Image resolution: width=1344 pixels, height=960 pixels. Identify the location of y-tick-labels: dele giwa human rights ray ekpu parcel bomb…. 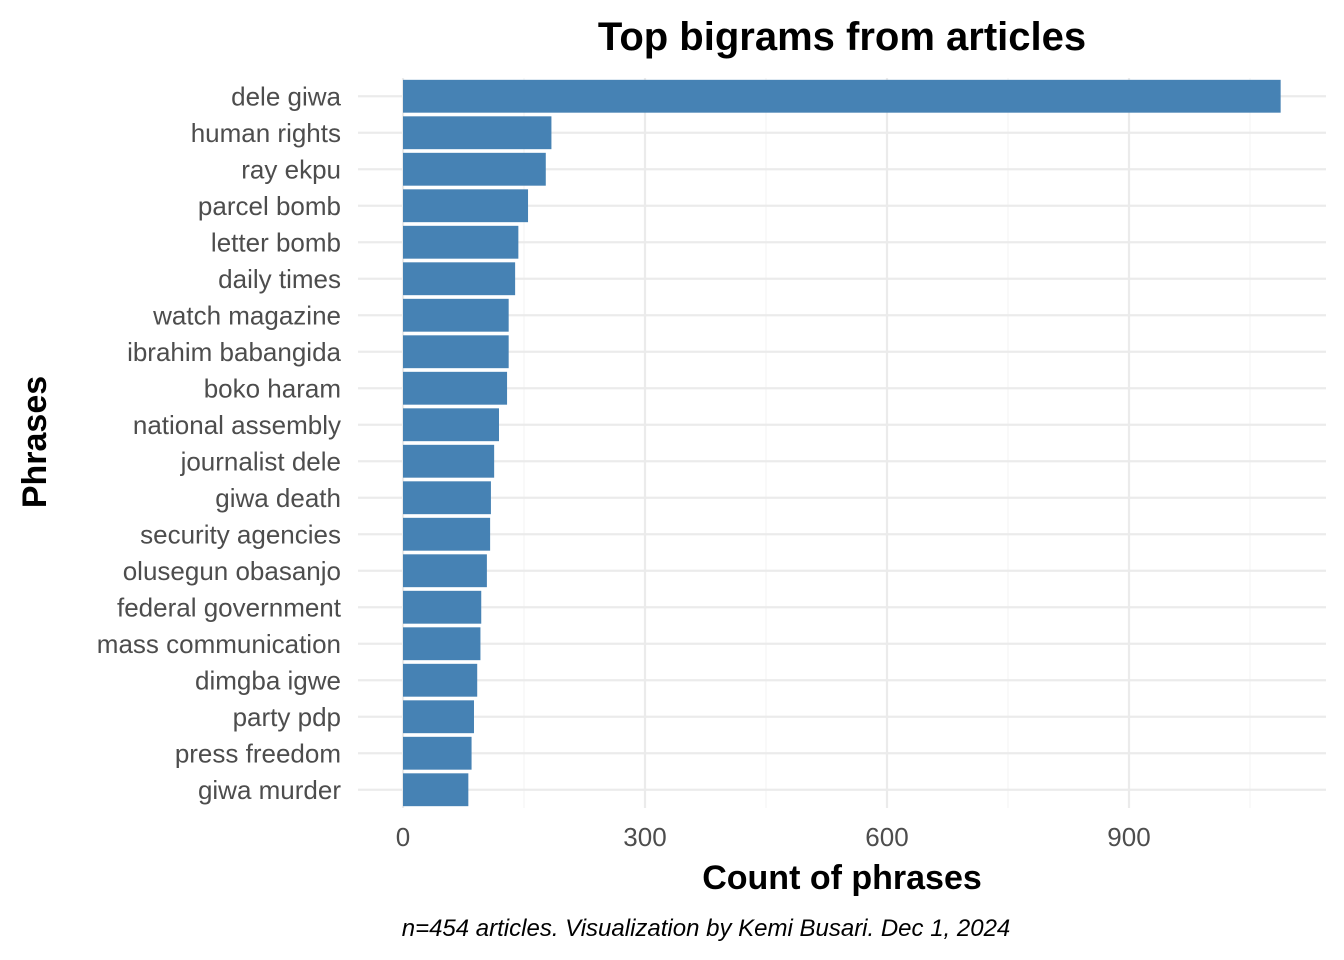
(219, 443).